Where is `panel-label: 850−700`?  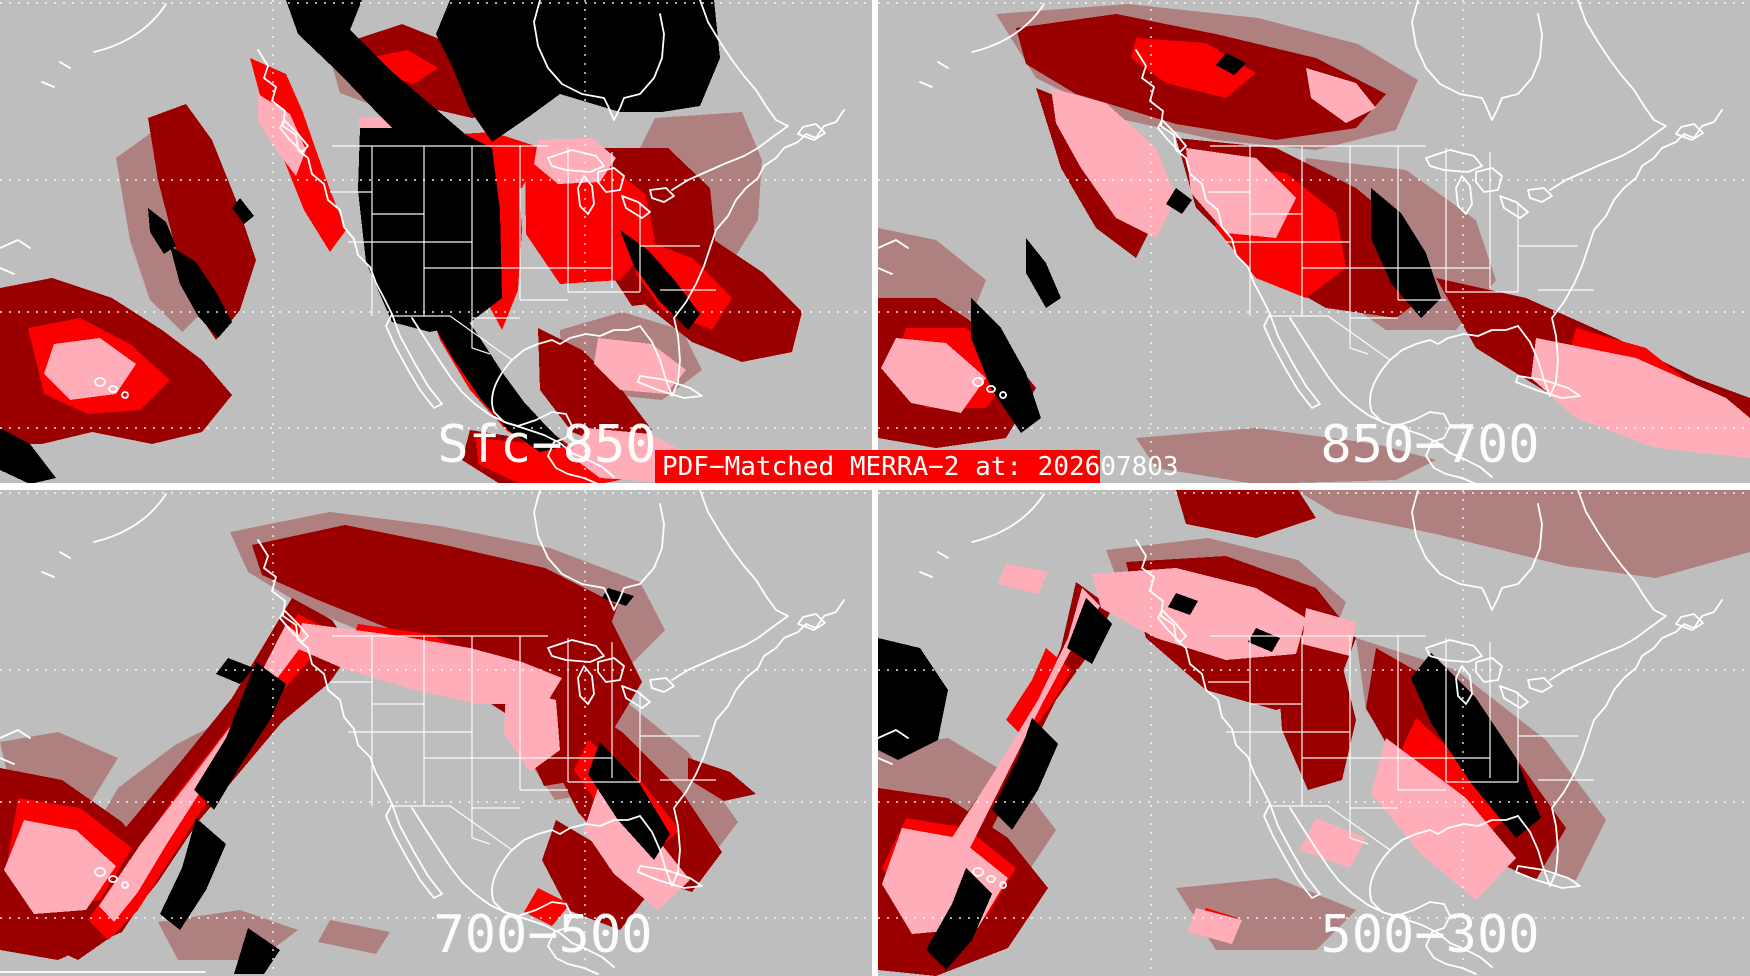 panel-label: 850−700 is located at coordinates (1429, 445).